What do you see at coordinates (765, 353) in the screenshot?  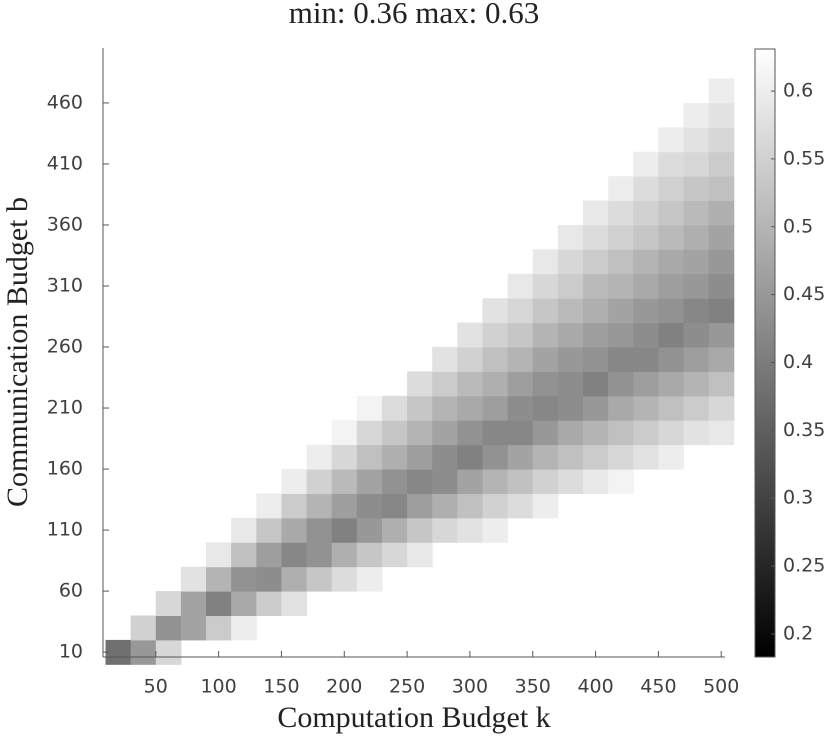 I see `colorbar` at bounding box center [765, 353].